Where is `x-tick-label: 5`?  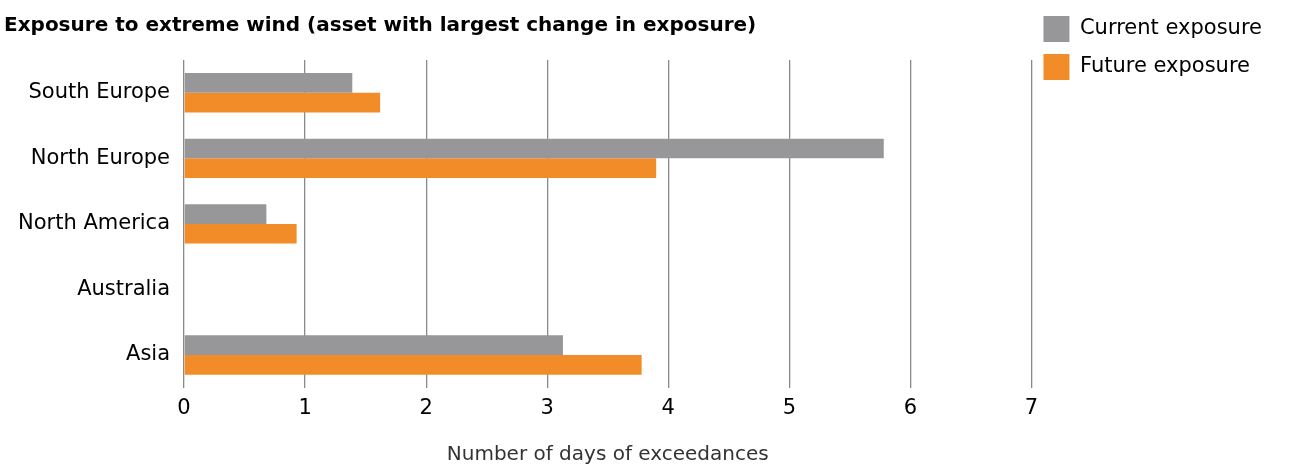
x-tick-label: 5 is located at coordinates (789, 406).